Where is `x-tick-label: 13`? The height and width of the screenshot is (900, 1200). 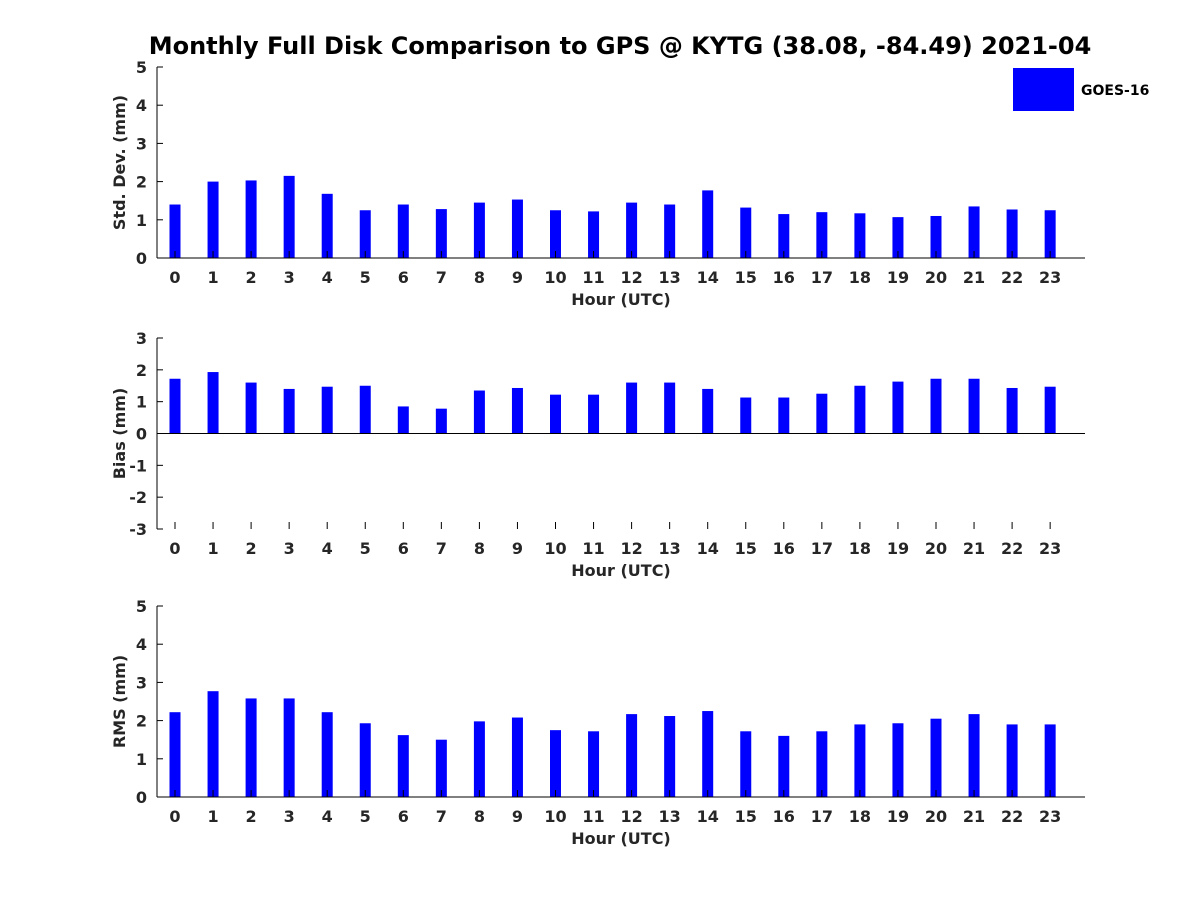 x-tick-label: 13 is located at coordinates (670, 548).